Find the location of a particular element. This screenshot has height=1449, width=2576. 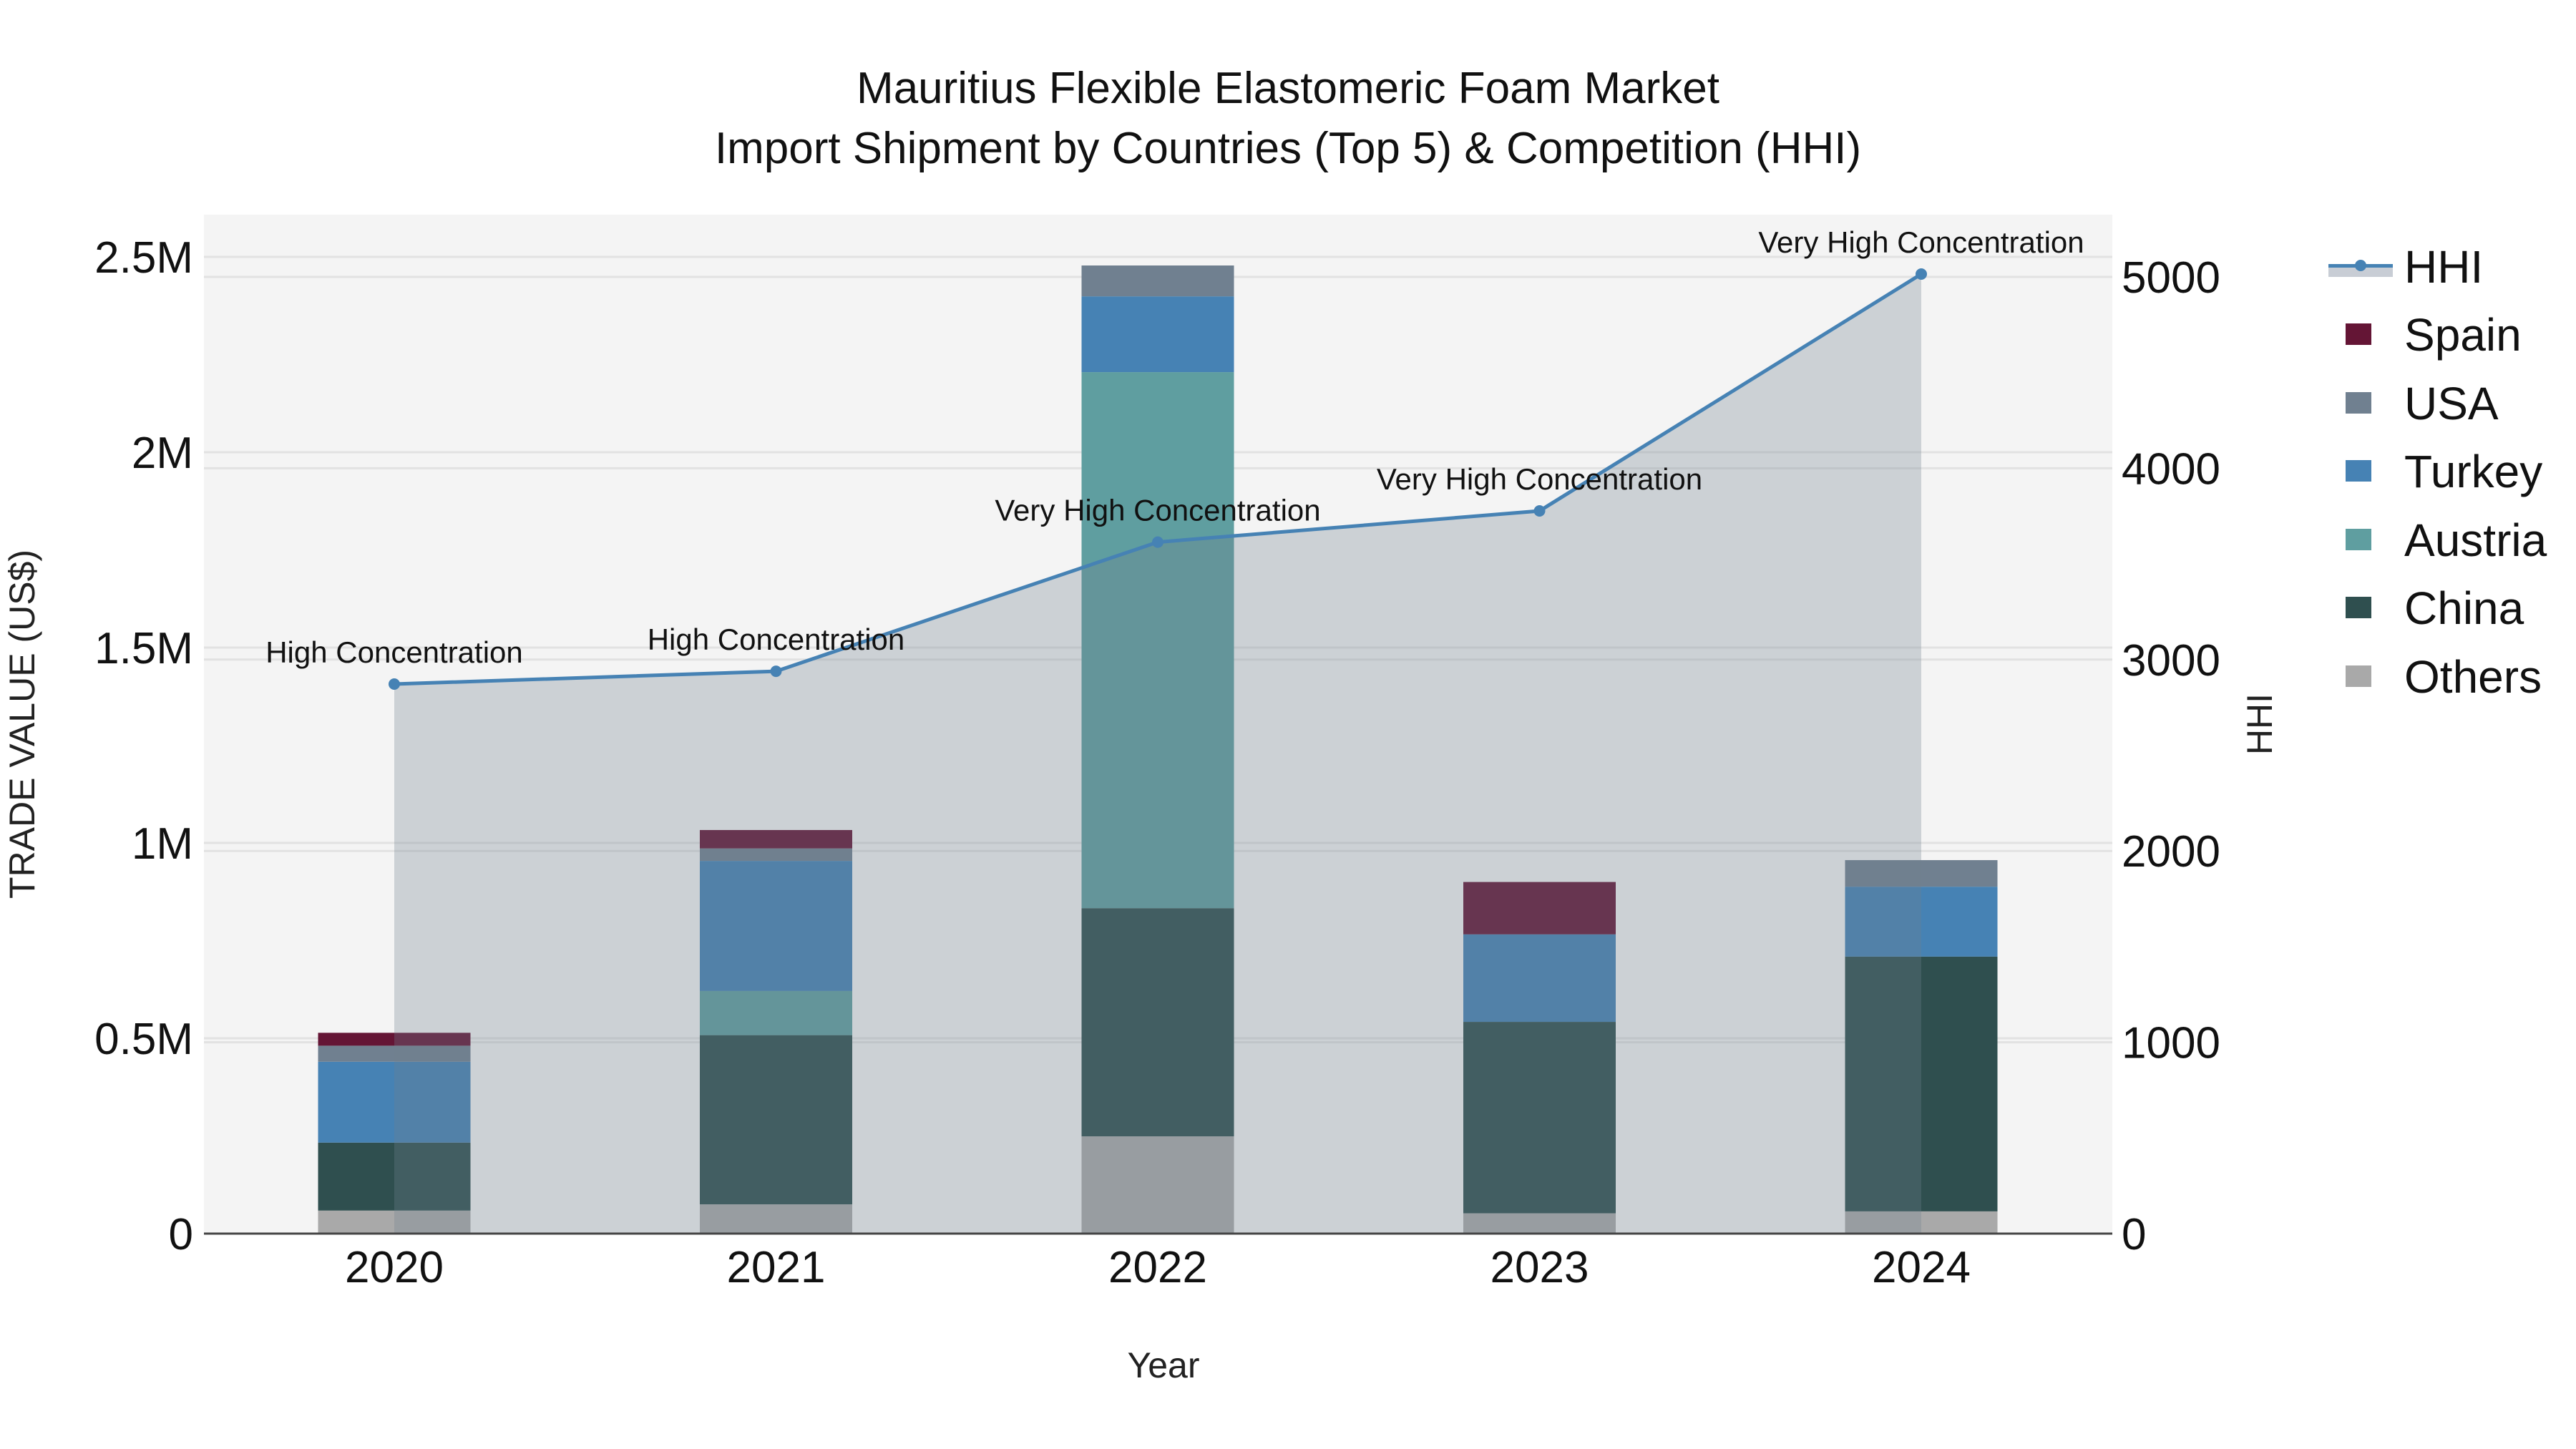

y-right-tick-label: 1000 is located at coordinates (2171, 1043).